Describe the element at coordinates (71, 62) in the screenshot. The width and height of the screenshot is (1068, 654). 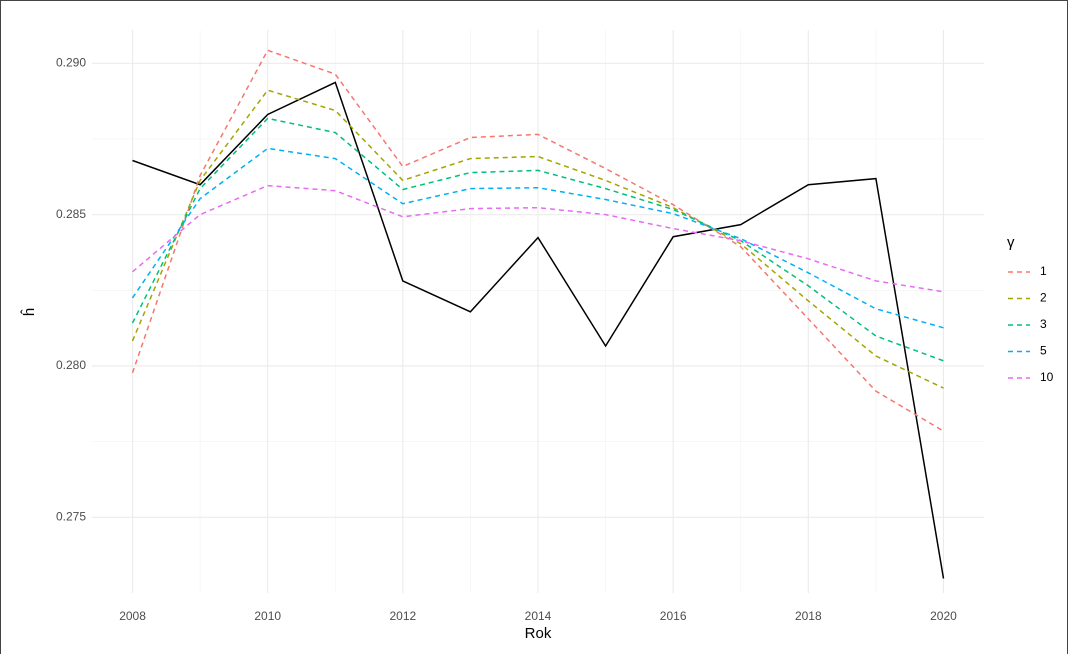
I see `y-tick-label: 0.290` at that location.